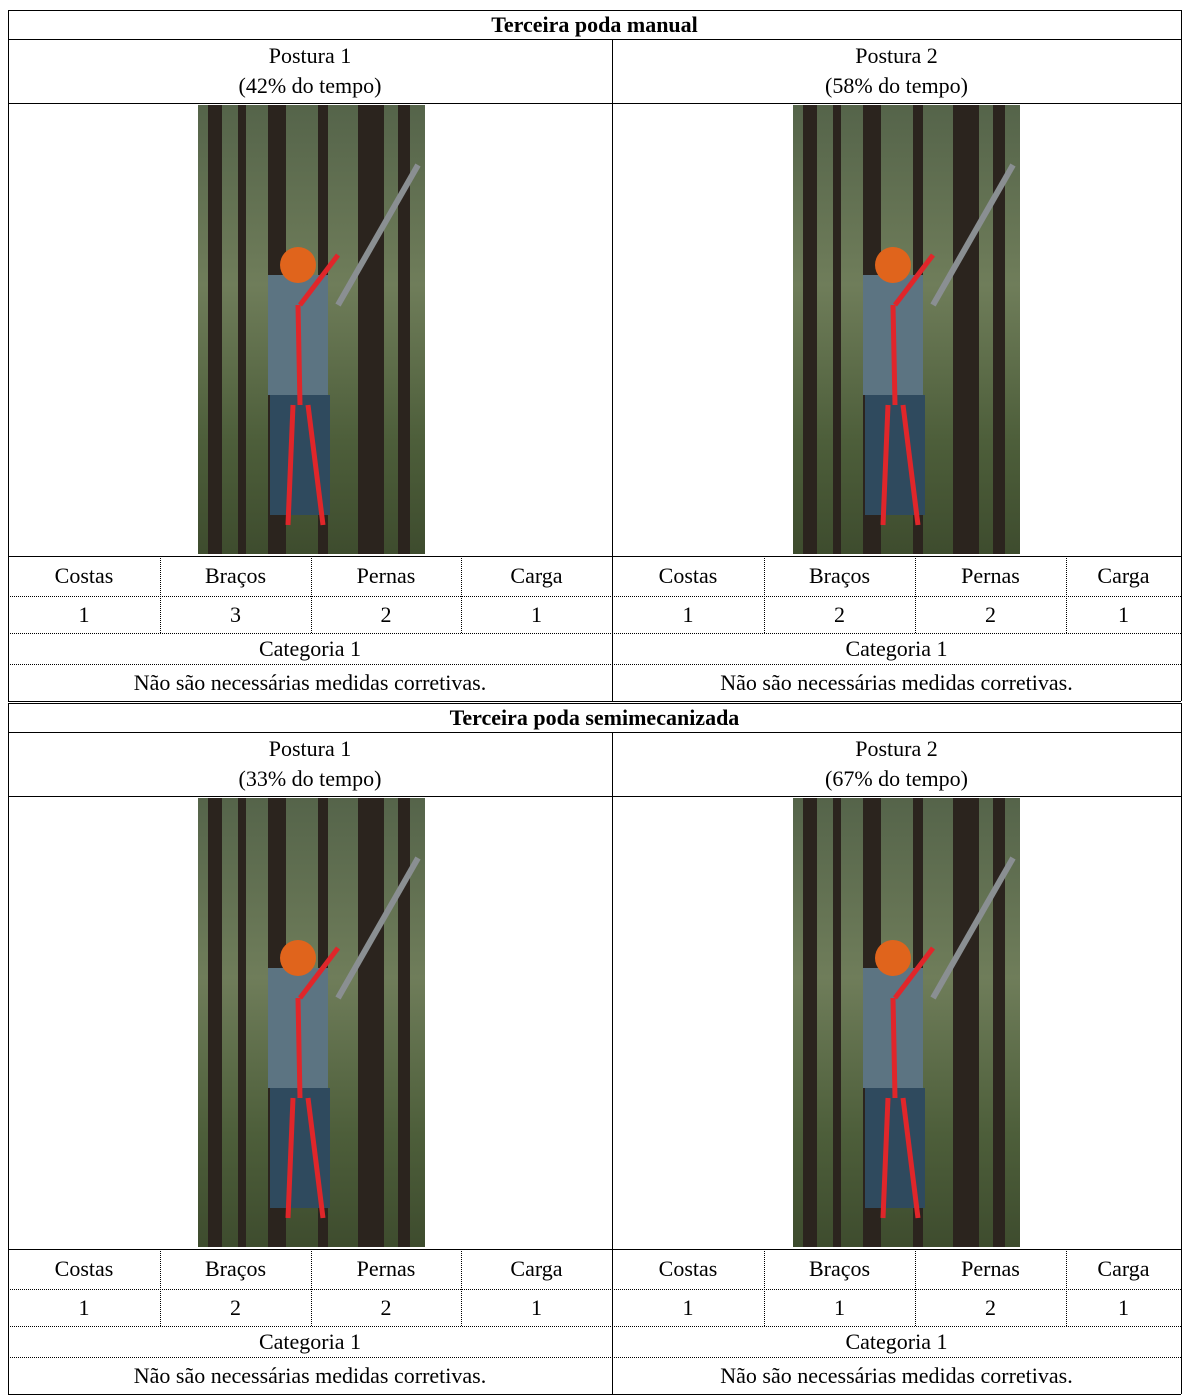 This screenshot has height=1395, width=1189. Describe the element at coordinates (235, 614) in the screenshot. I see `score-value: 3` at that location.